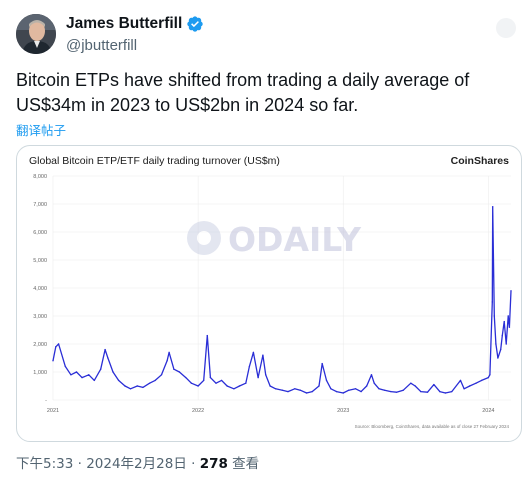  Describe the element at coordinates (40, 261) in the screenshot. I see `y-tick-label: 5,000` at that location.